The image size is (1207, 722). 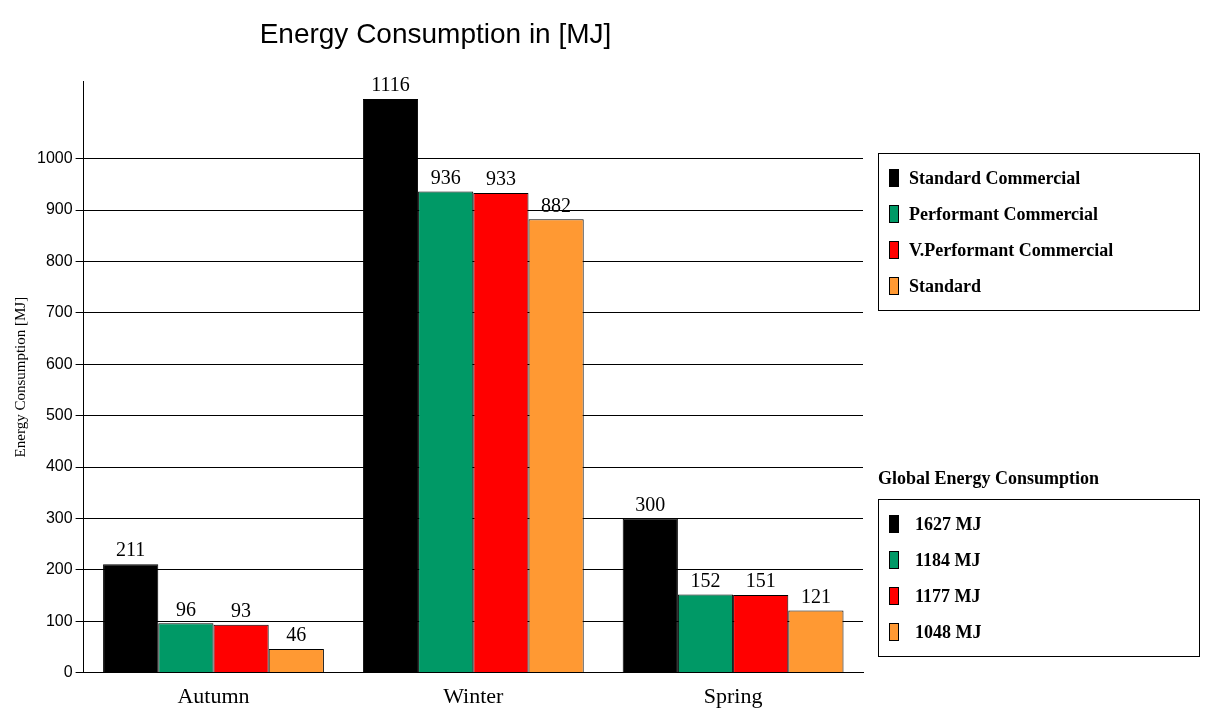 I want to click on text: 1048 MJ, so click(x=948, y=632).